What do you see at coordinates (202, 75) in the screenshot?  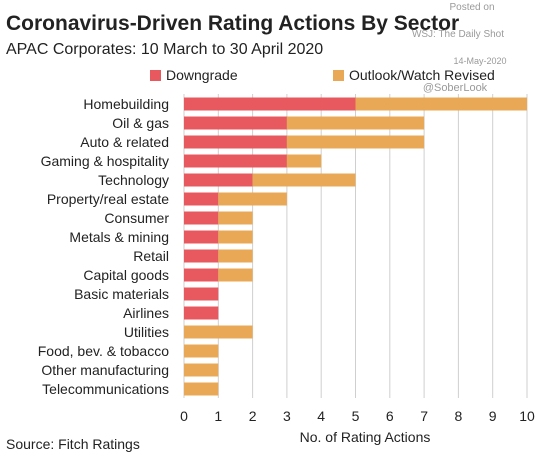 I see `legend-label-downgrade: Downgrade` at bounding box center [202, 75].